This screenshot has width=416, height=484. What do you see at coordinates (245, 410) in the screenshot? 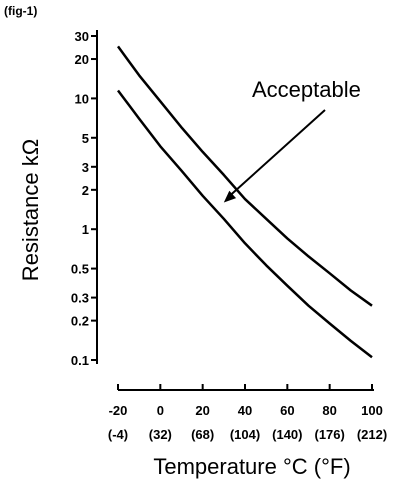
I see `x-tick-label-celsius: 40` at bounding box center [245, 410].